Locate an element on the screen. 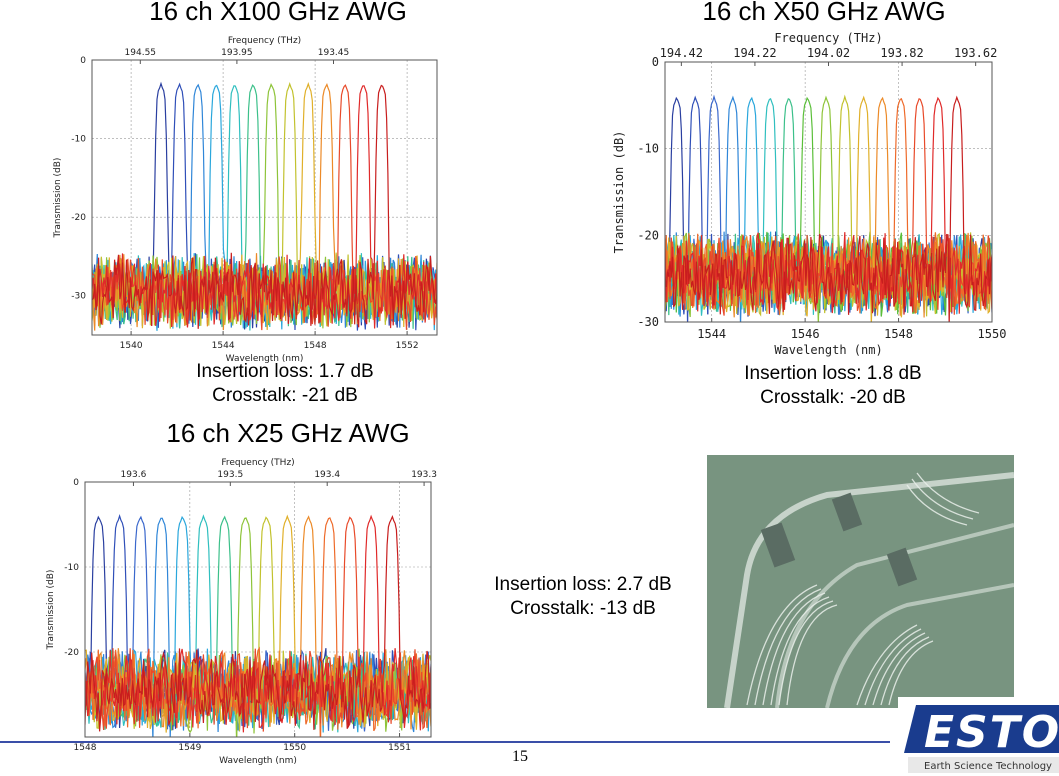  x-tick-label: 1551 is located at coordinates (399, 748).